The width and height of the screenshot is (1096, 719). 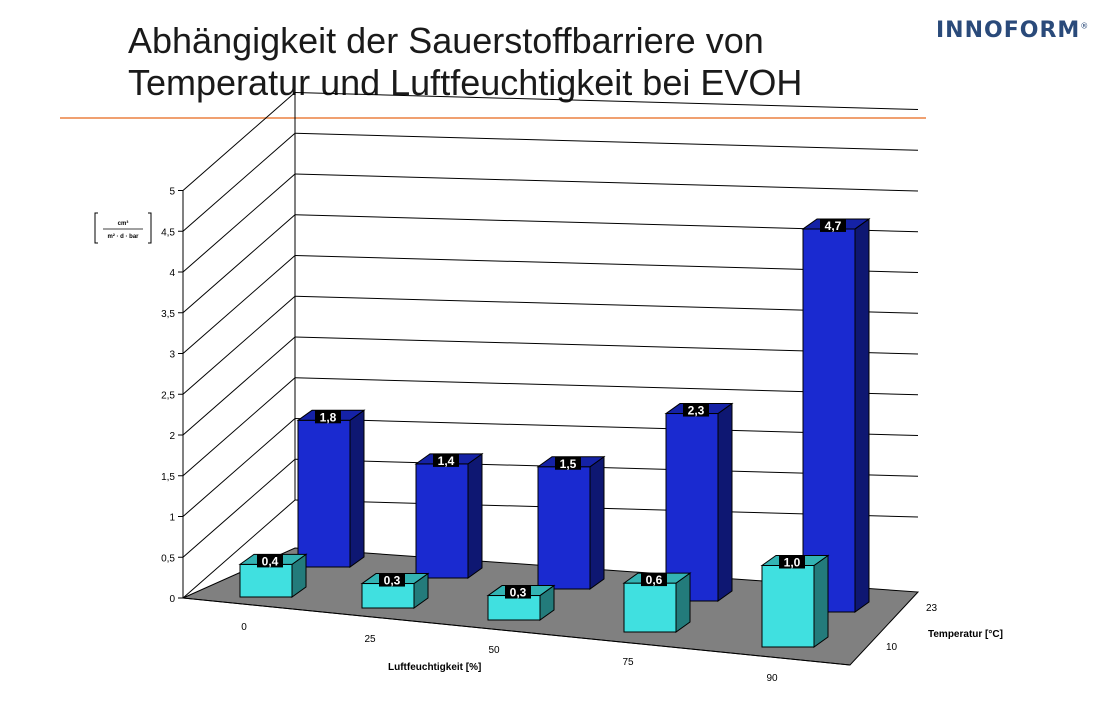 I want to click on title-line-1: Abhängigkeit der Sauerstoffbarriere von, so click(x=446, y=40).